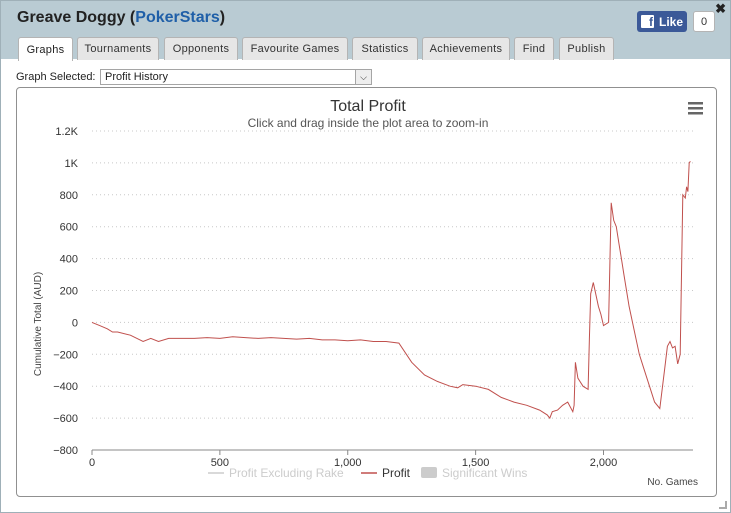 The width and height of the screenshot is (731, 513). What do you see at coordinates (56, 77) in the screenshot?
I see `graph-select-label: Graph Selected:` at bounding box center [56, 77].